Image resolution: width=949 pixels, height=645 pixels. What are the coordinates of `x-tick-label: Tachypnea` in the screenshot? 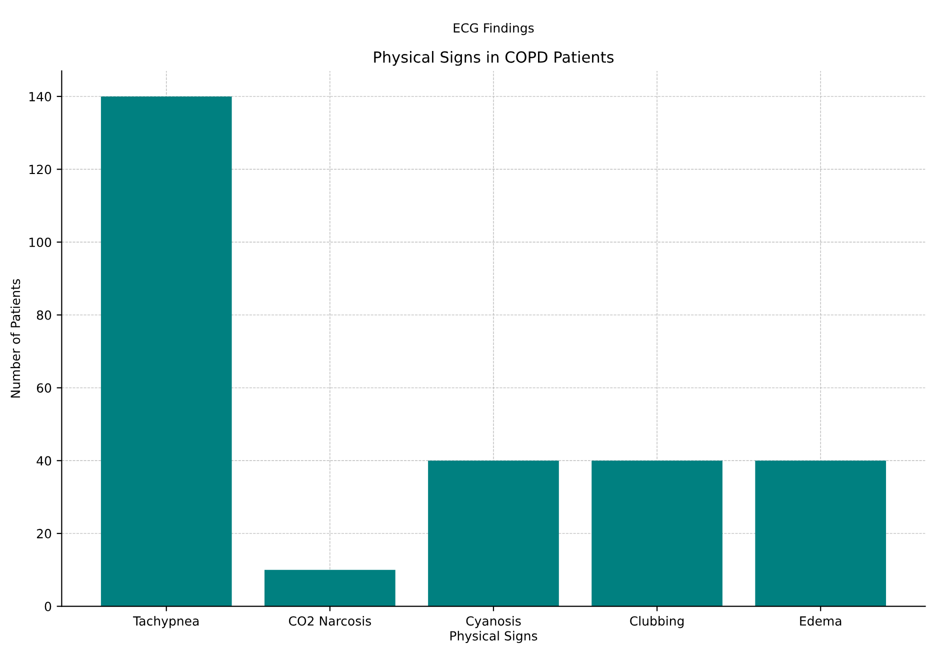 It's located at (166, 622).